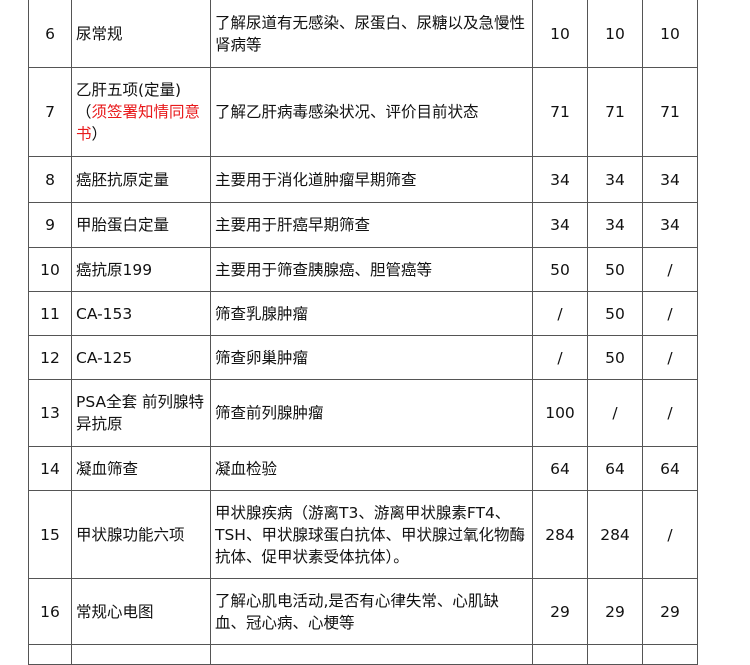  What do you see at coordinates (560, 611) in the screenshot?
I see `price-1: 29` at bounding box center [560, 611].